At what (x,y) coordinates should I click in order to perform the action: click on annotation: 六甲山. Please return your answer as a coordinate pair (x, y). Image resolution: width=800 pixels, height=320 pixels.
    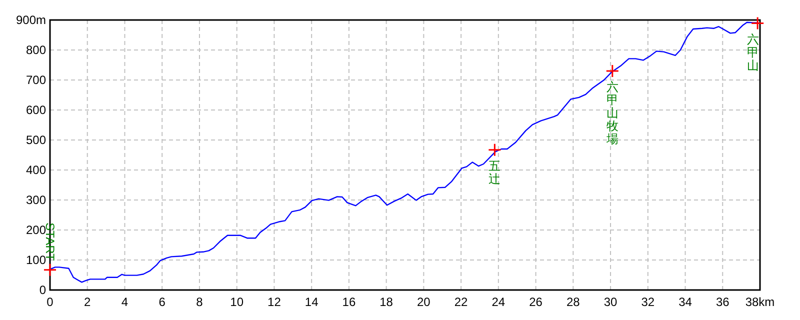
    Looking at the image, I should click on (753, 52).